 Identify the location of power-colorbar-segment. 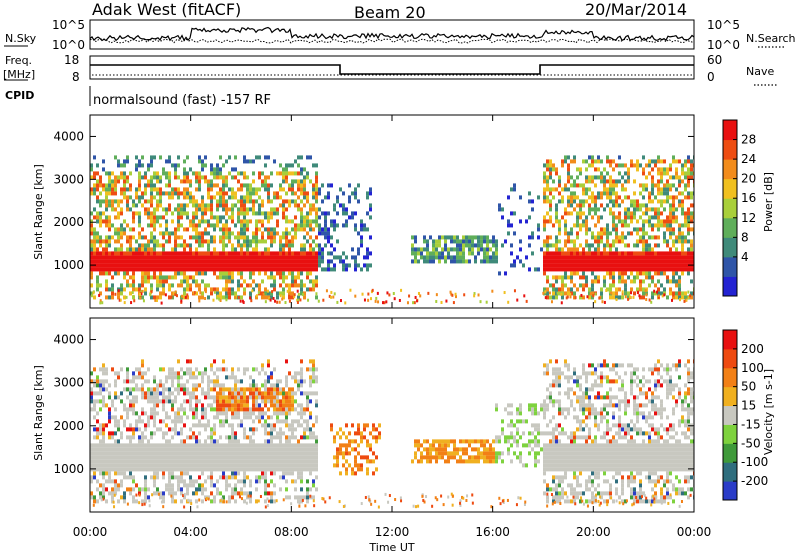
(730, 169).